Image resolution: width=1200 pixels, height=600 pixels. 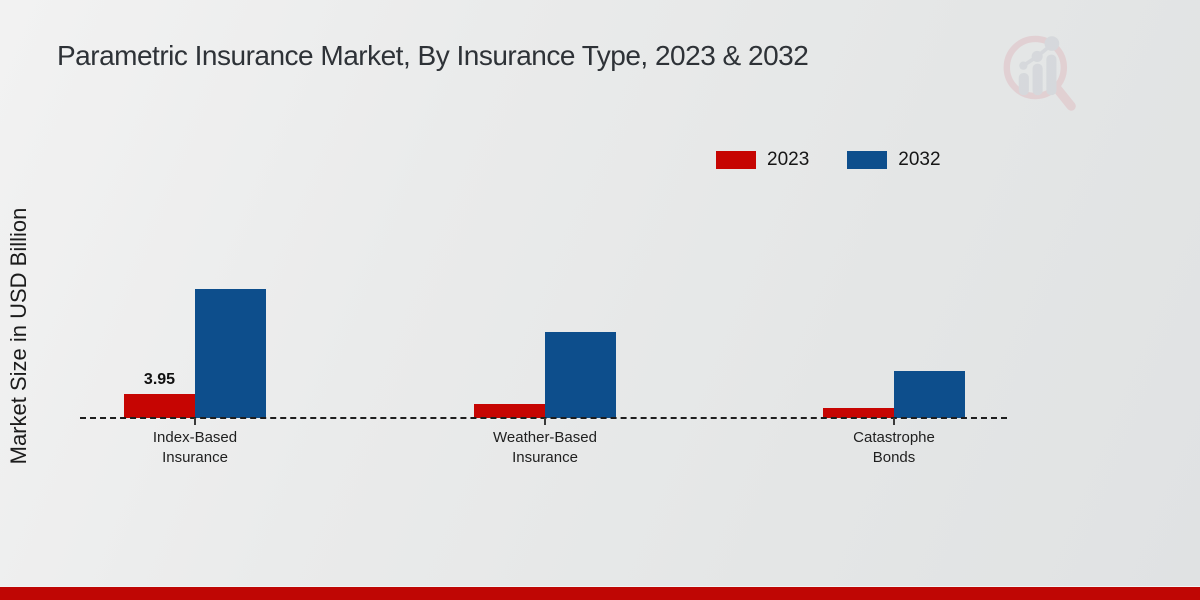 I want to click on legend-label-2032: 2032, so click(x=919, y=159).